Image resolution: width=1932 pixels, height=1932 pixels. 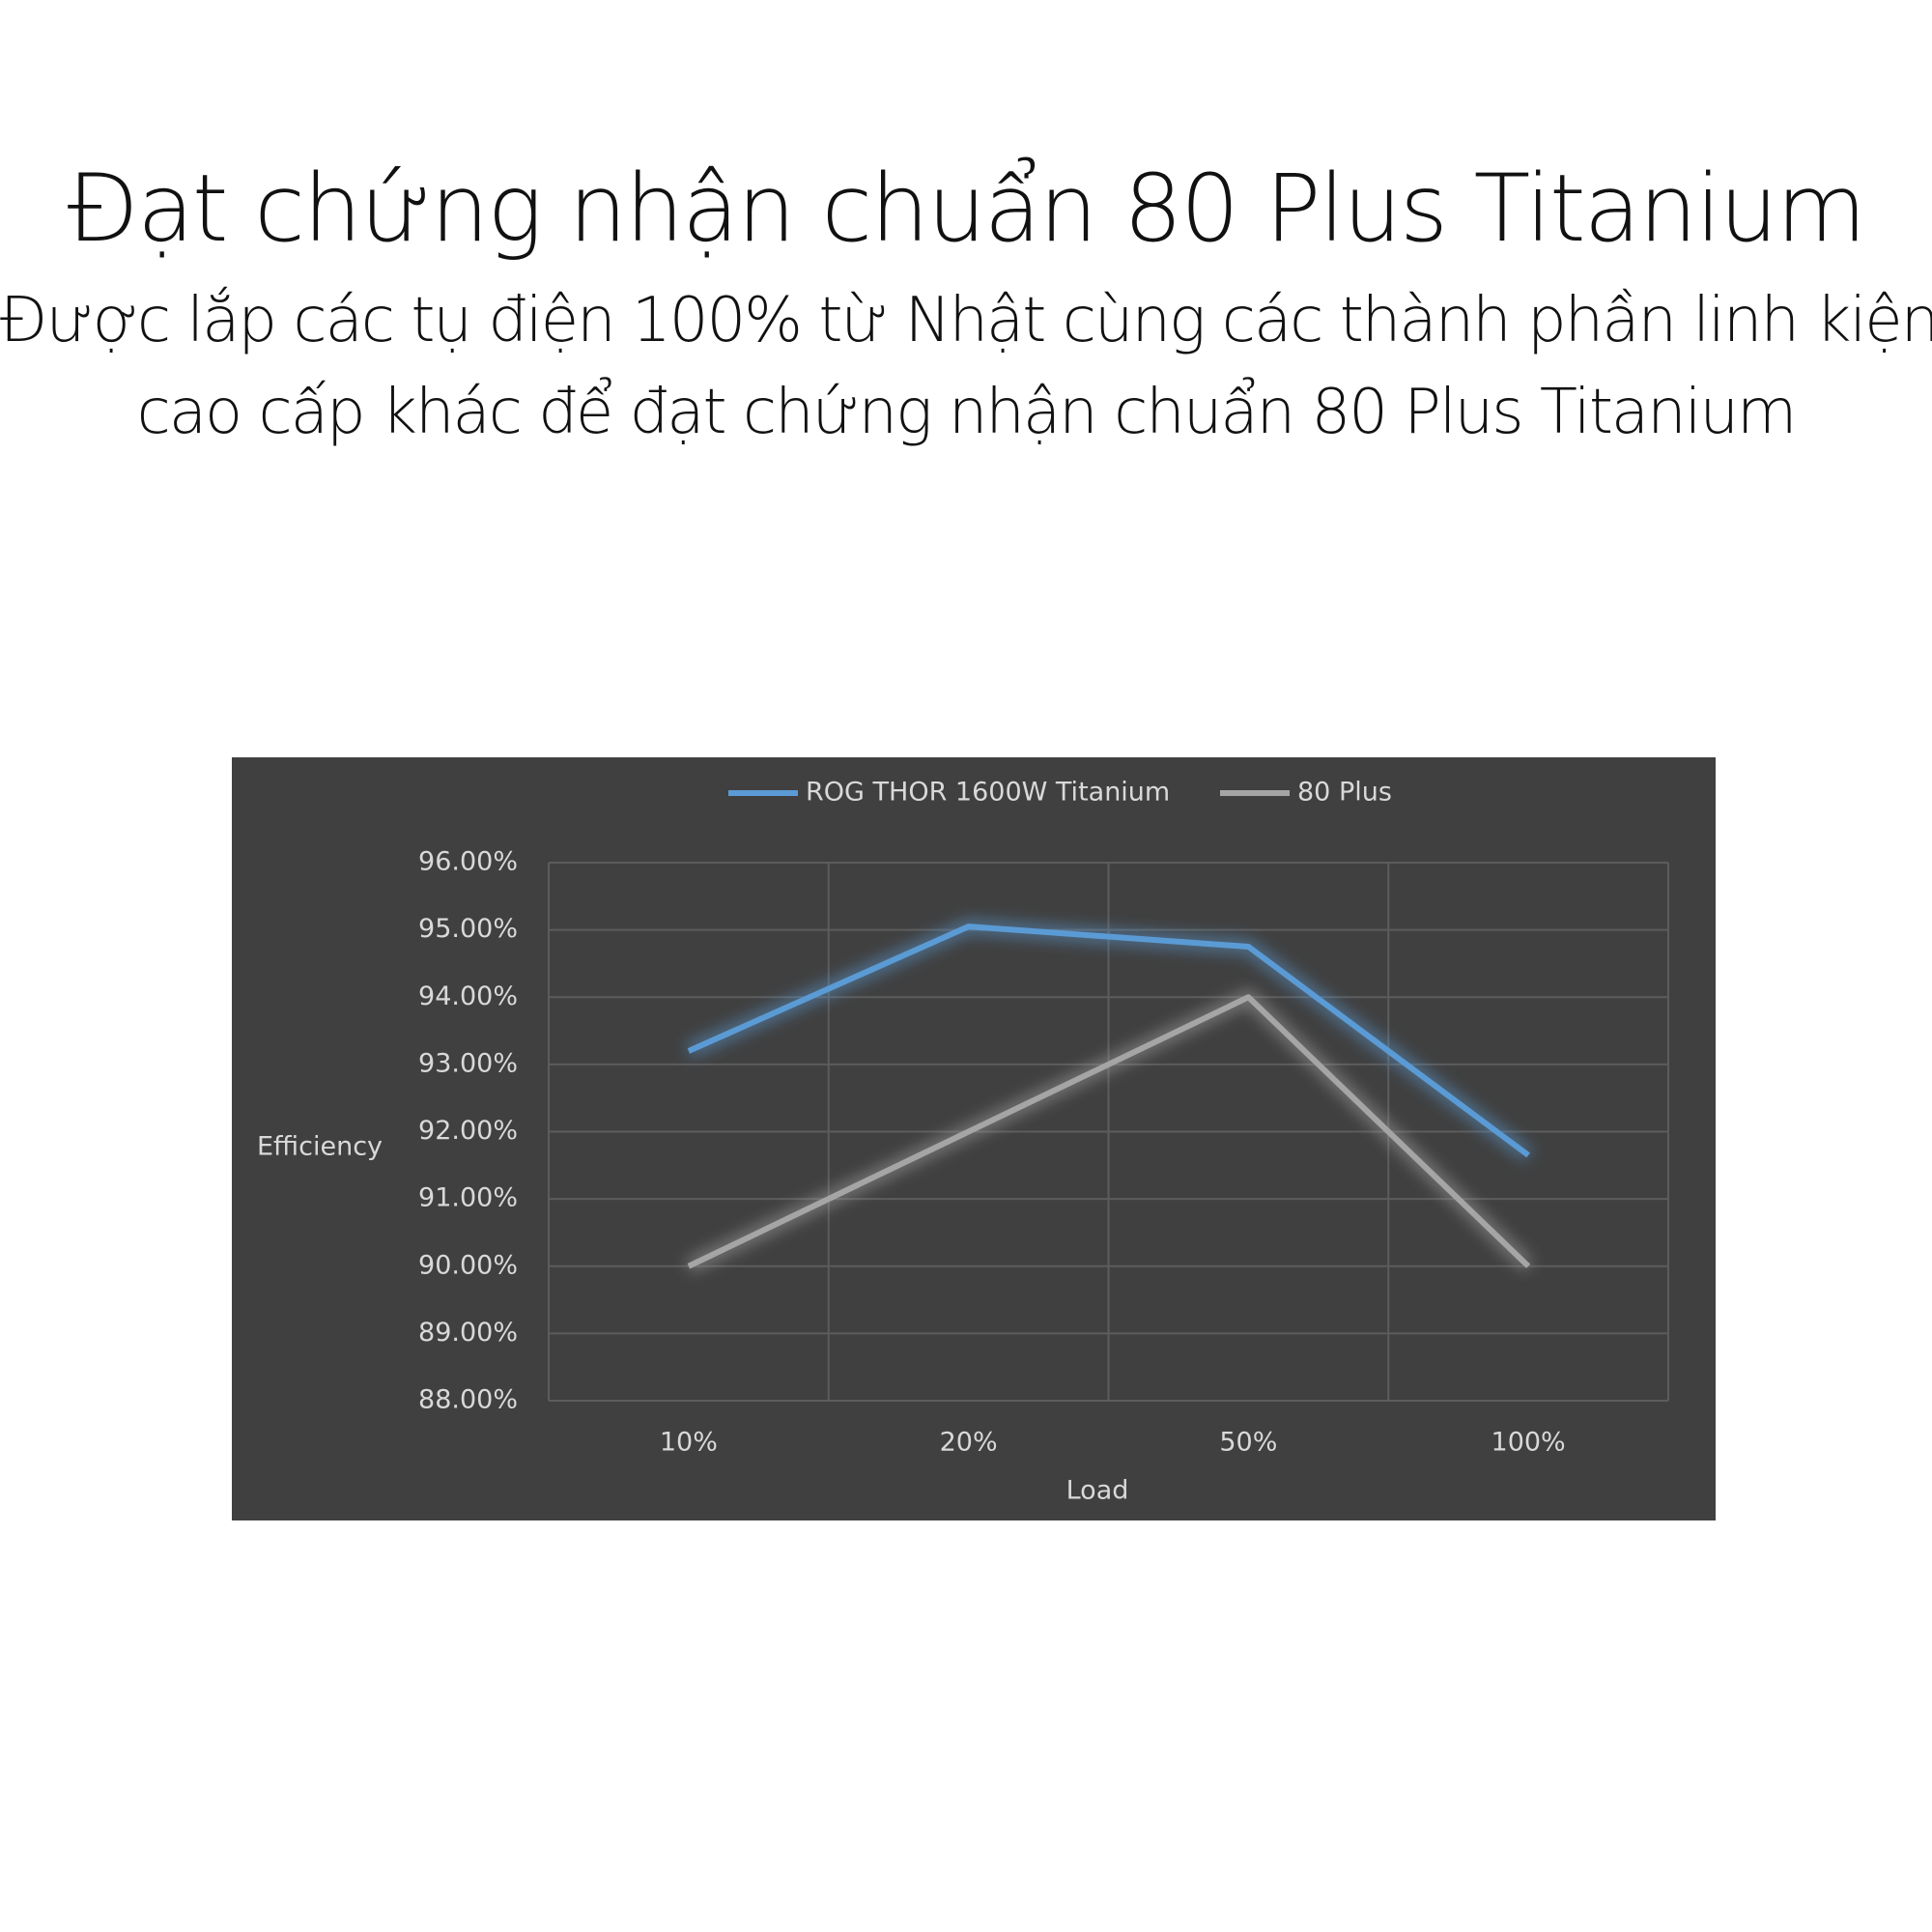 What do you see at coordinates (468, 1198) in the screenshot?
I see `y-tick-label: 91.00%` at bounding box center [468, 1198].